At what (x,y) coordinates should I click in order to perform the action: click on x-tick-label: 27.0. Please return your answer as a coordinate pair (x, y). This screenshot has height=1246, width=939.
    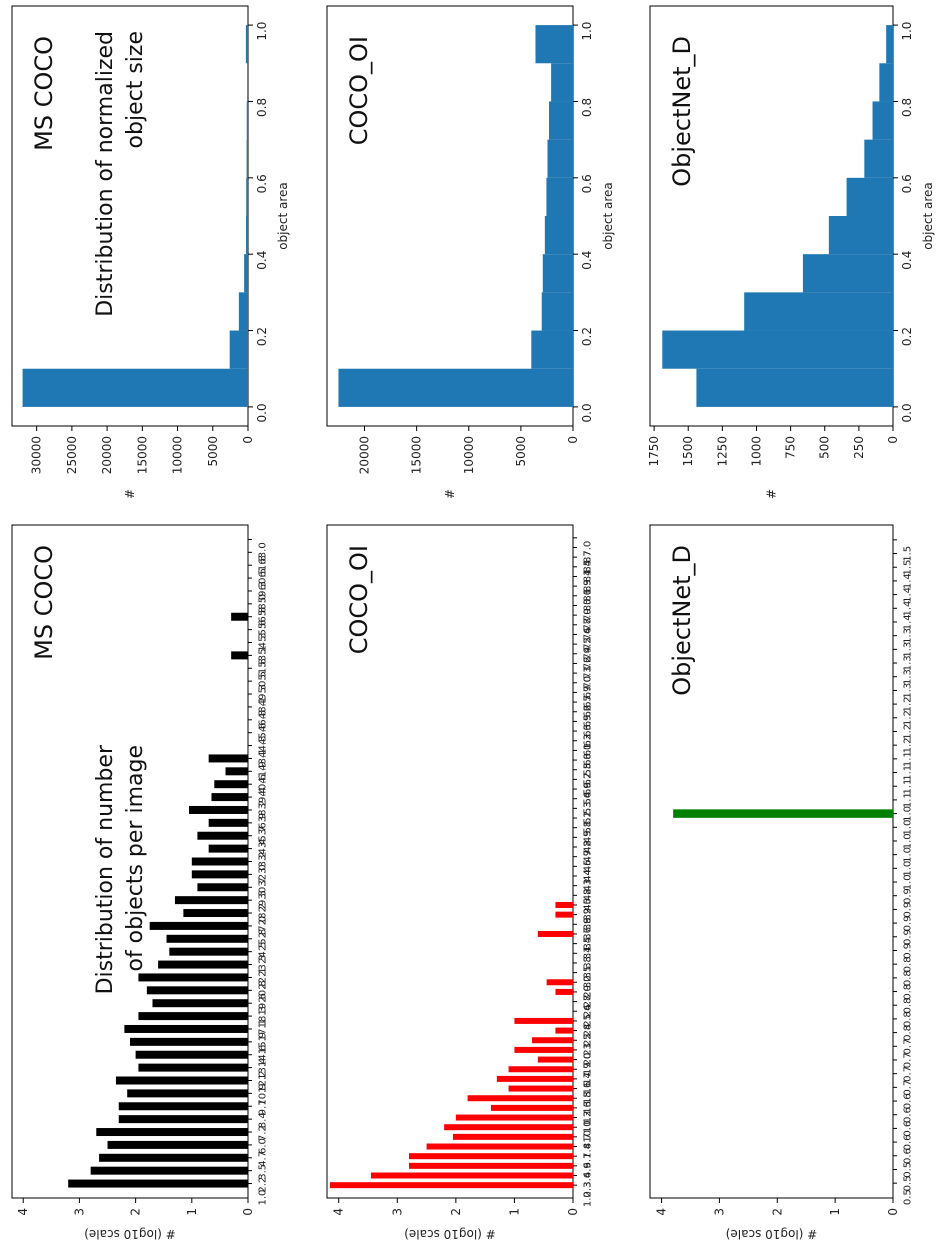
    Looking at the image, I should click on (263, 927).